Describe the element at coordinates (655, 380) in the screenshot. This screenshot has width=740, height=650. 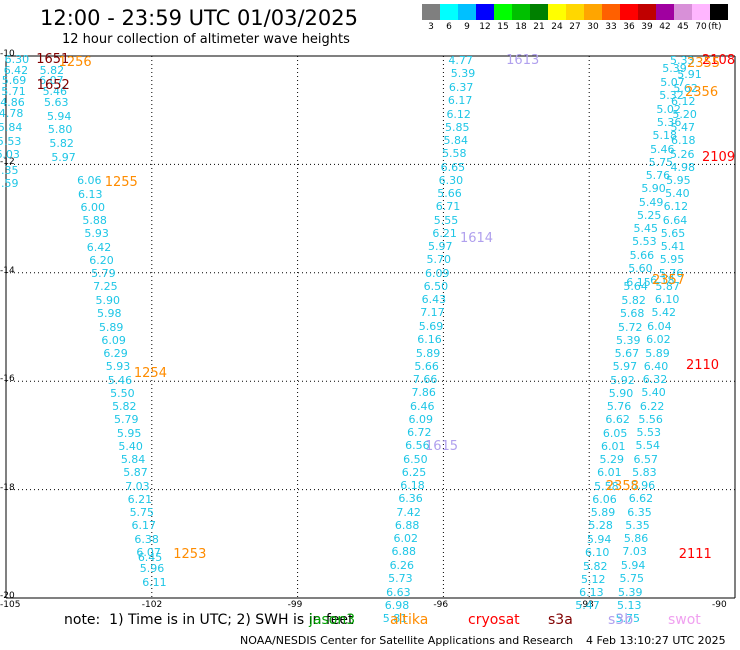
I see `wave-height-value: 6.32` at that location.